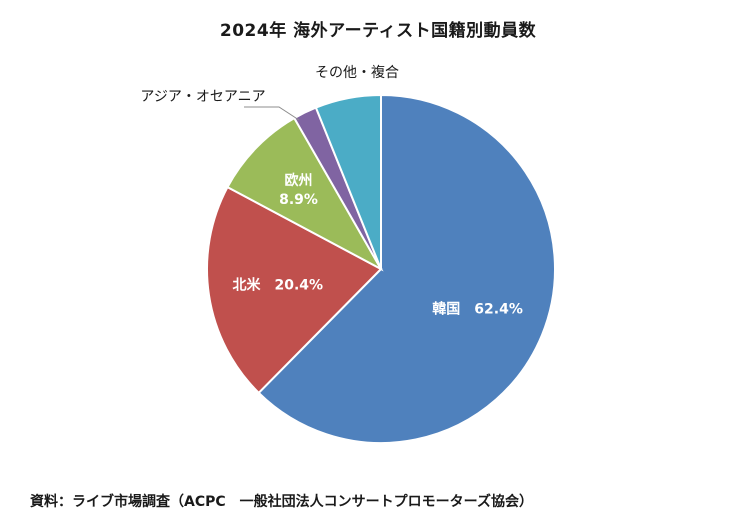 Image resolution: width=756 pixels, height=529 pixels. Describe the element at coordinates (477, 309) in the screenshot. I see `slice-label-korea: 韓国 62.4%` at that location.